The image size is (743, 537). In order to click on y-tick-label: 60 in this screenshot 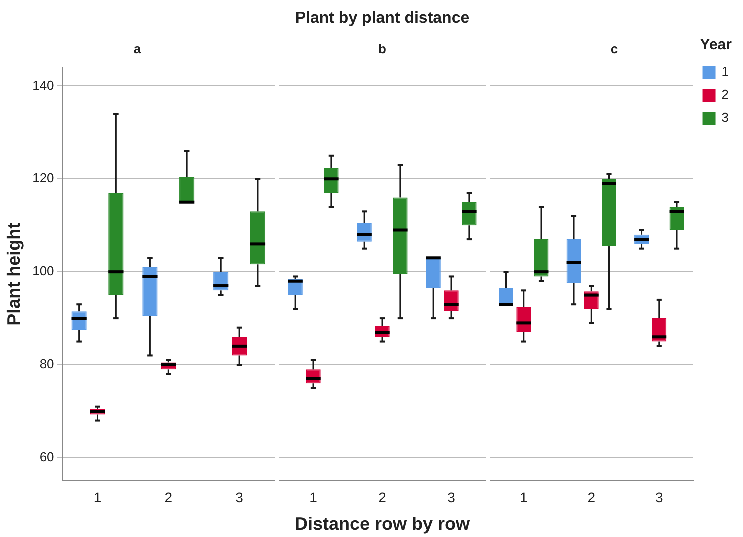, I will do `click(47, 457)`.